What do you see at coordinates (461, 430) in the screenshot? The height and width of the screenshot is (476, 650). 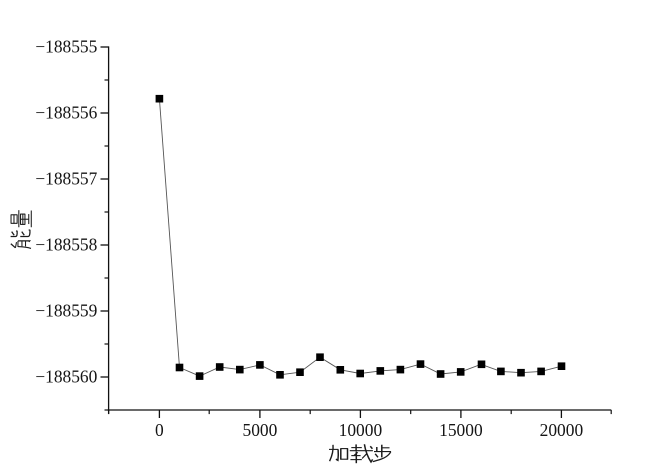 I see `svg-text: 15000` at bounding box center [461, 430].